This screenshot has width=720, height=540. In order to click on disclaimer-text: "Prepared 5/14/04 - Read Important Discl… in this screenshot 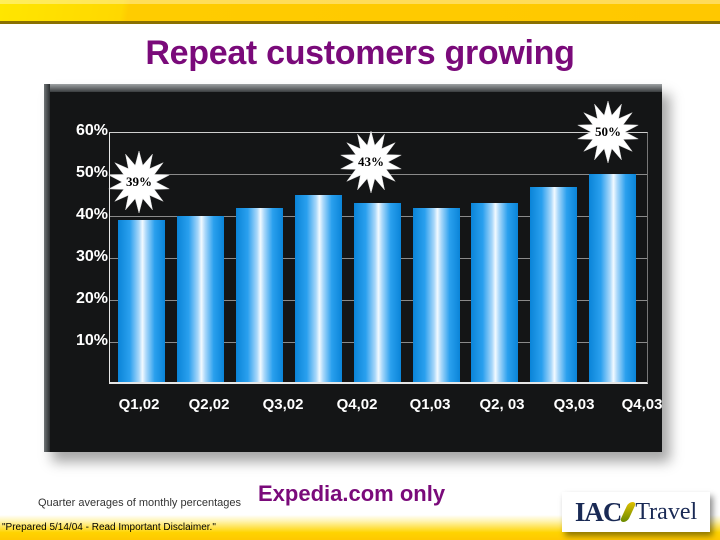, I will do `click(109, 527)`.